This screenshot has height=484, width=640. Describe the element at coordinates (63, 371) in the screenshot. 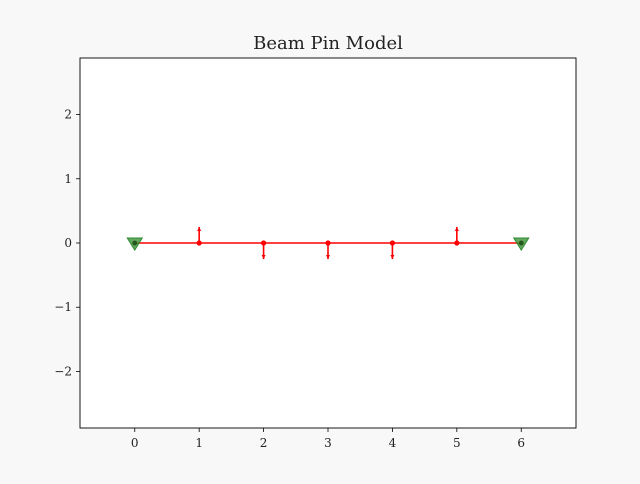

I see `y-tick-label: −2` at that location.